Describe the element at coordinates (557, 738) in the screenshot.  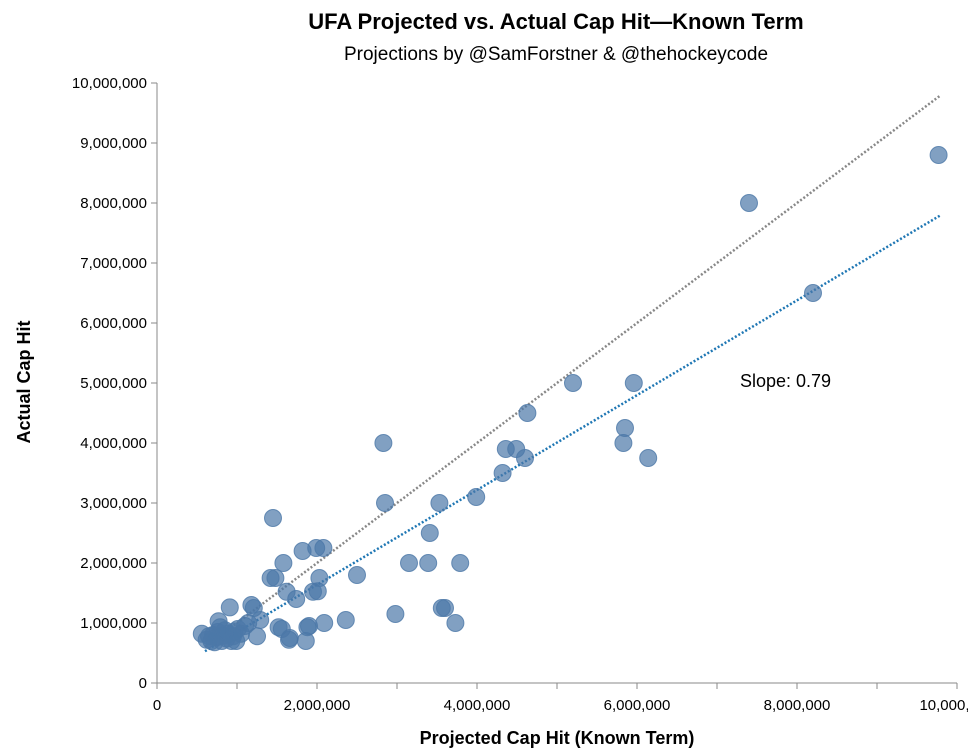
I see `x-axis-title: Projected Cap Hit (Known Term)` at that location.